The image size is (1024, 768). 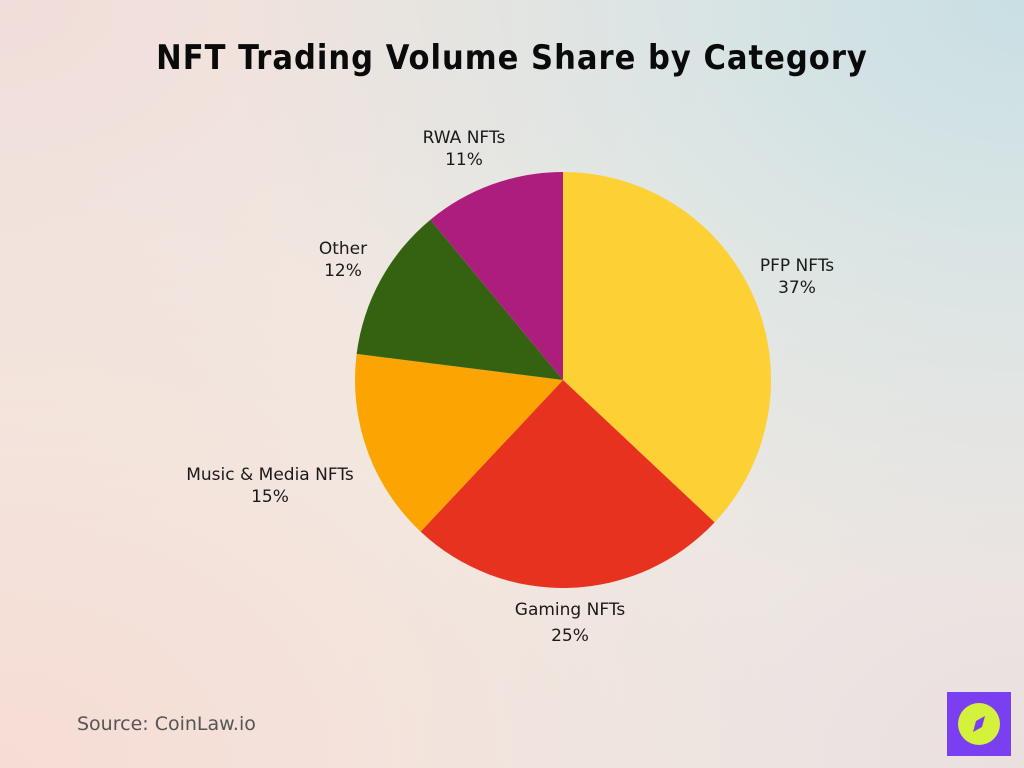 I want to click on brand-logo, so click(x=979, y=724).